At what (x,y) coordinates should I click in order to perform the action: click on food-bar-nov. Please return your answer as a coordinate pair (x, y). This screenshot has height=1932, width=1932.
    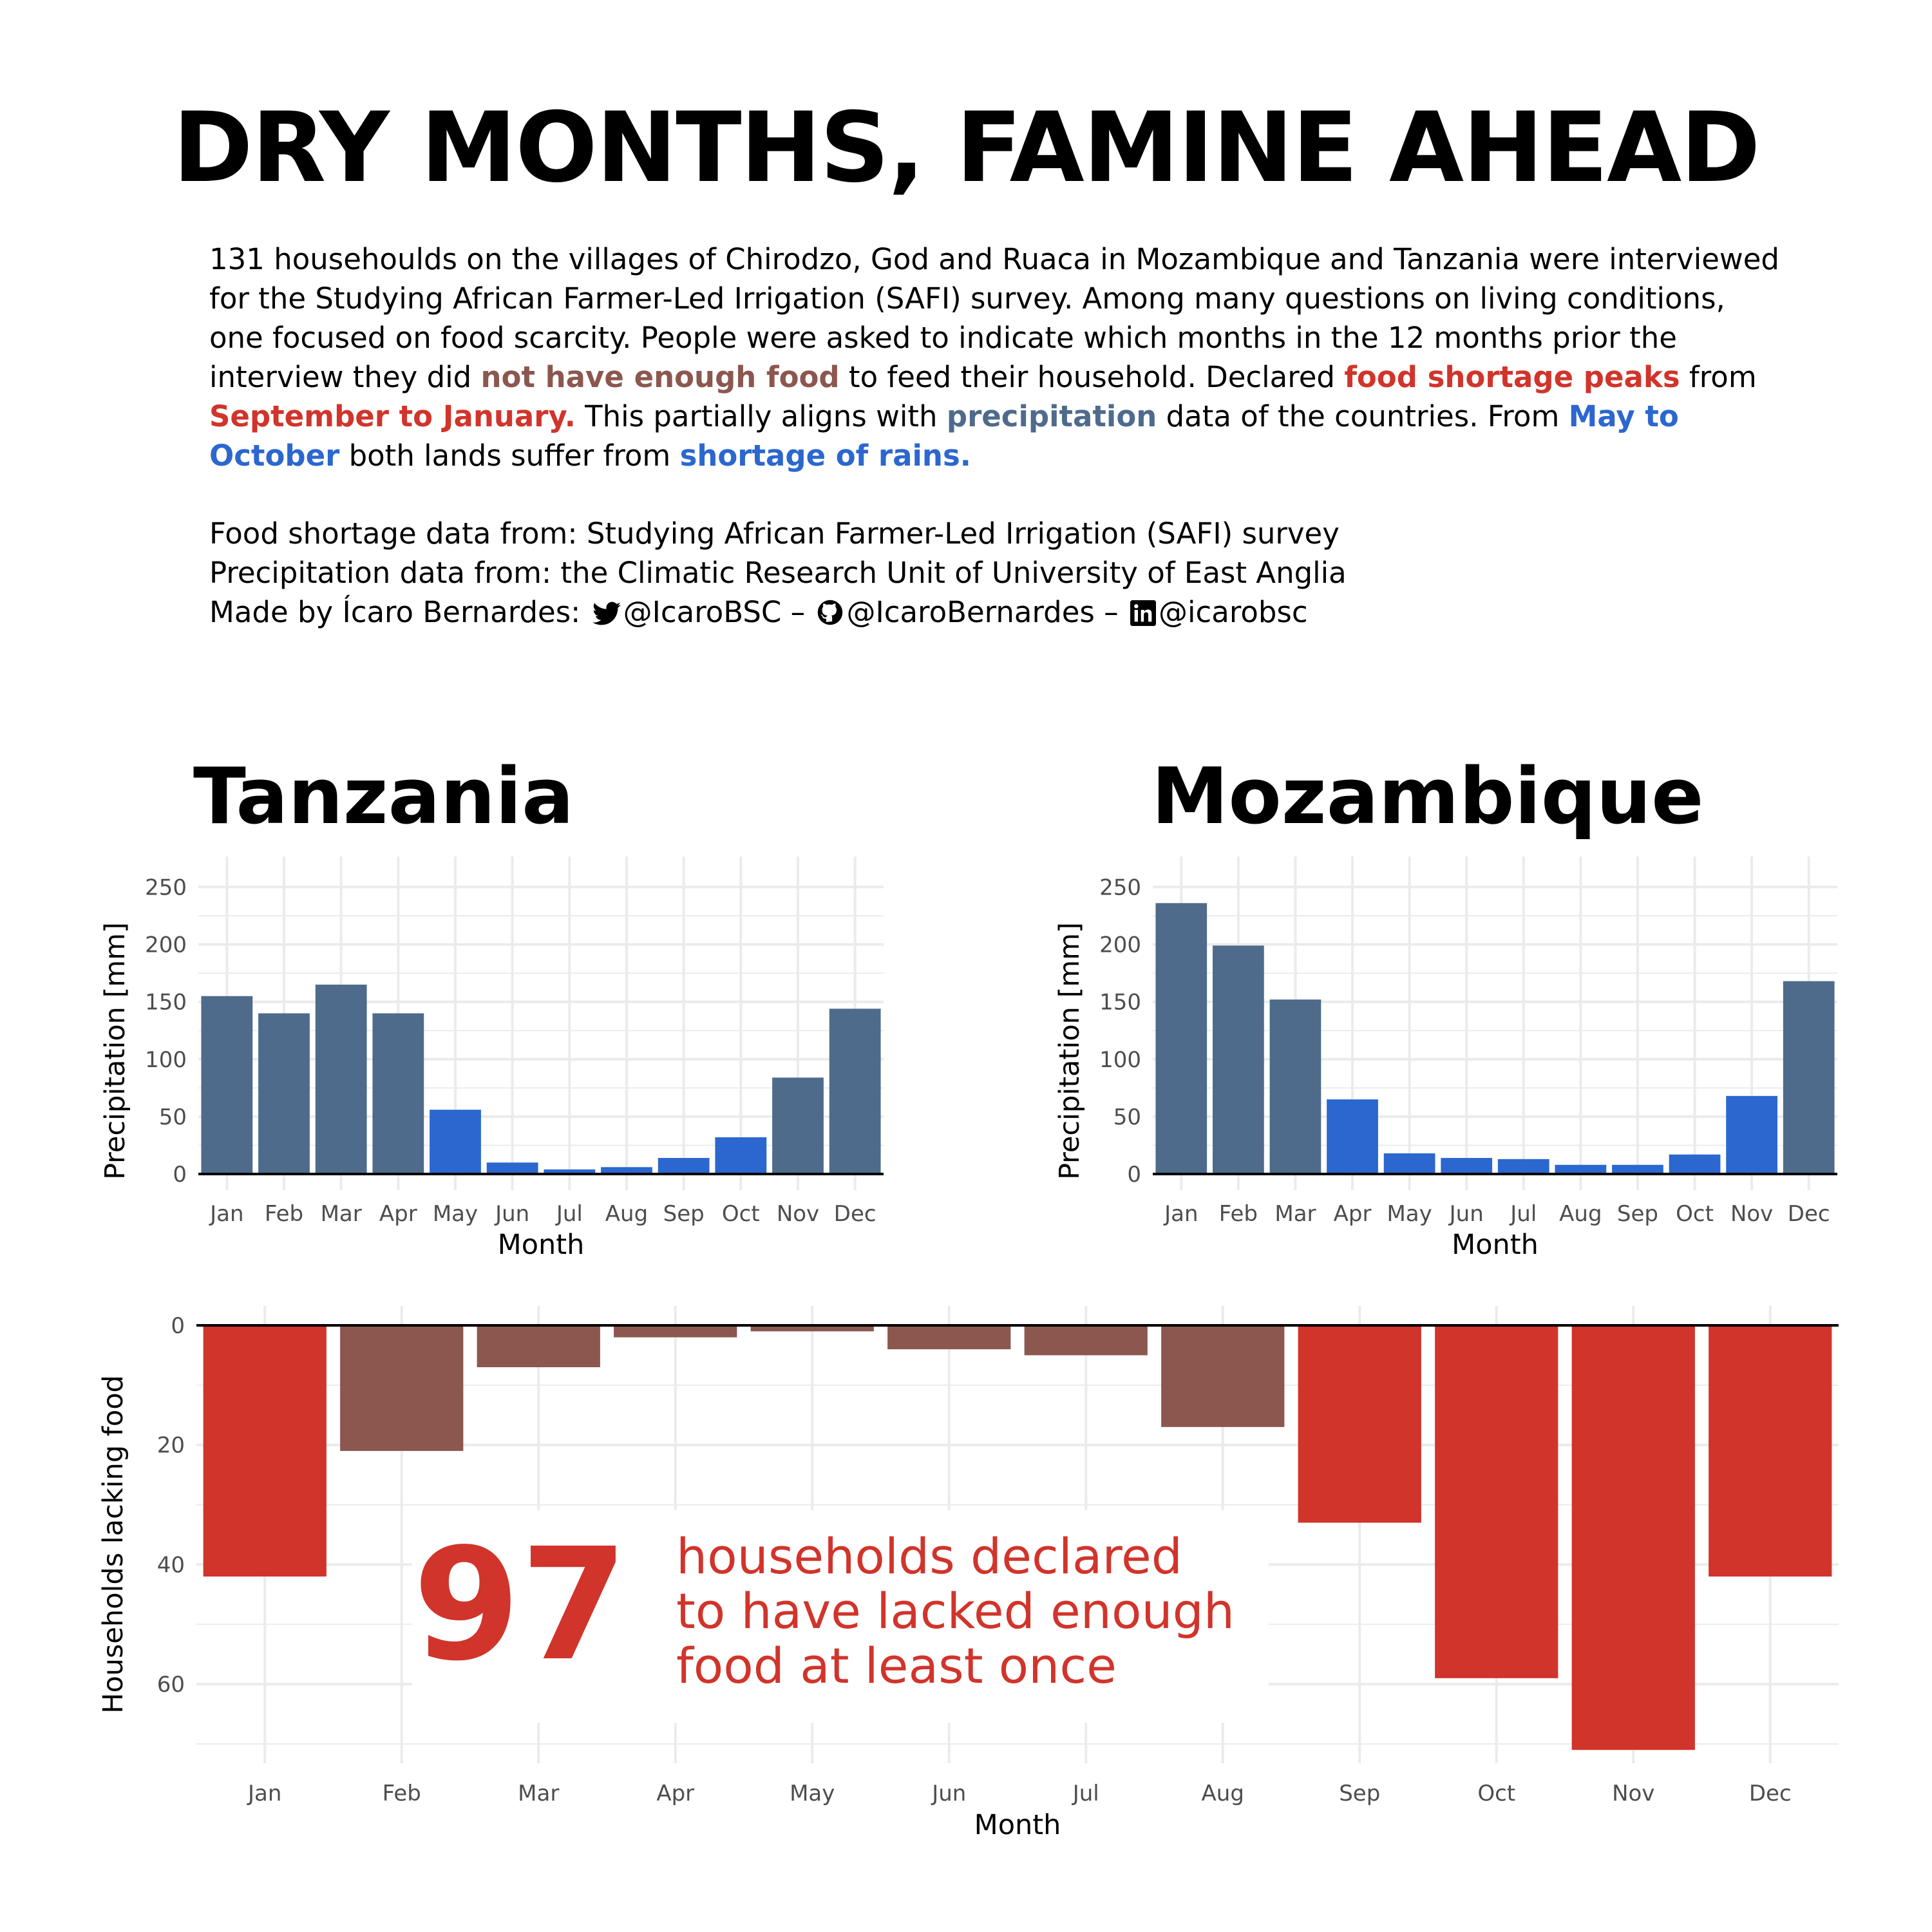
    Looking at the image, I should click on (1633, 1537).